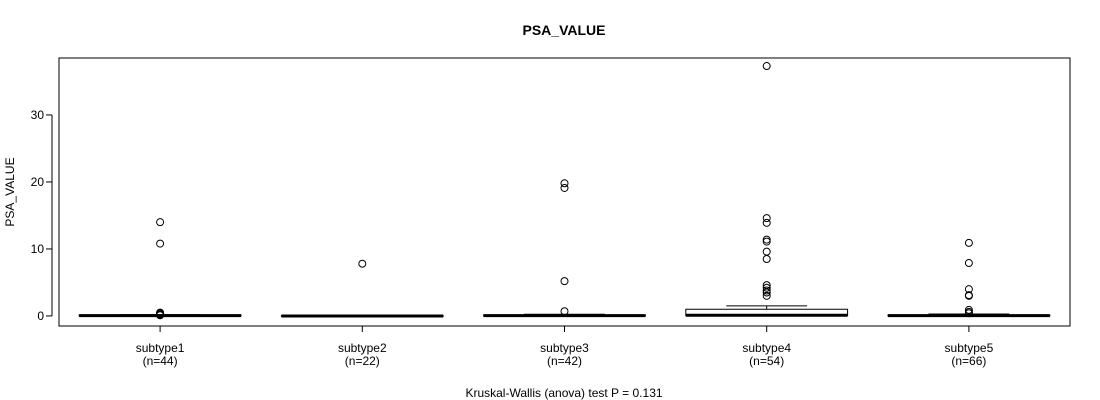 The image size is (1100, 400). I want to click on x-tick-count: (n=22), so click(362, 361).